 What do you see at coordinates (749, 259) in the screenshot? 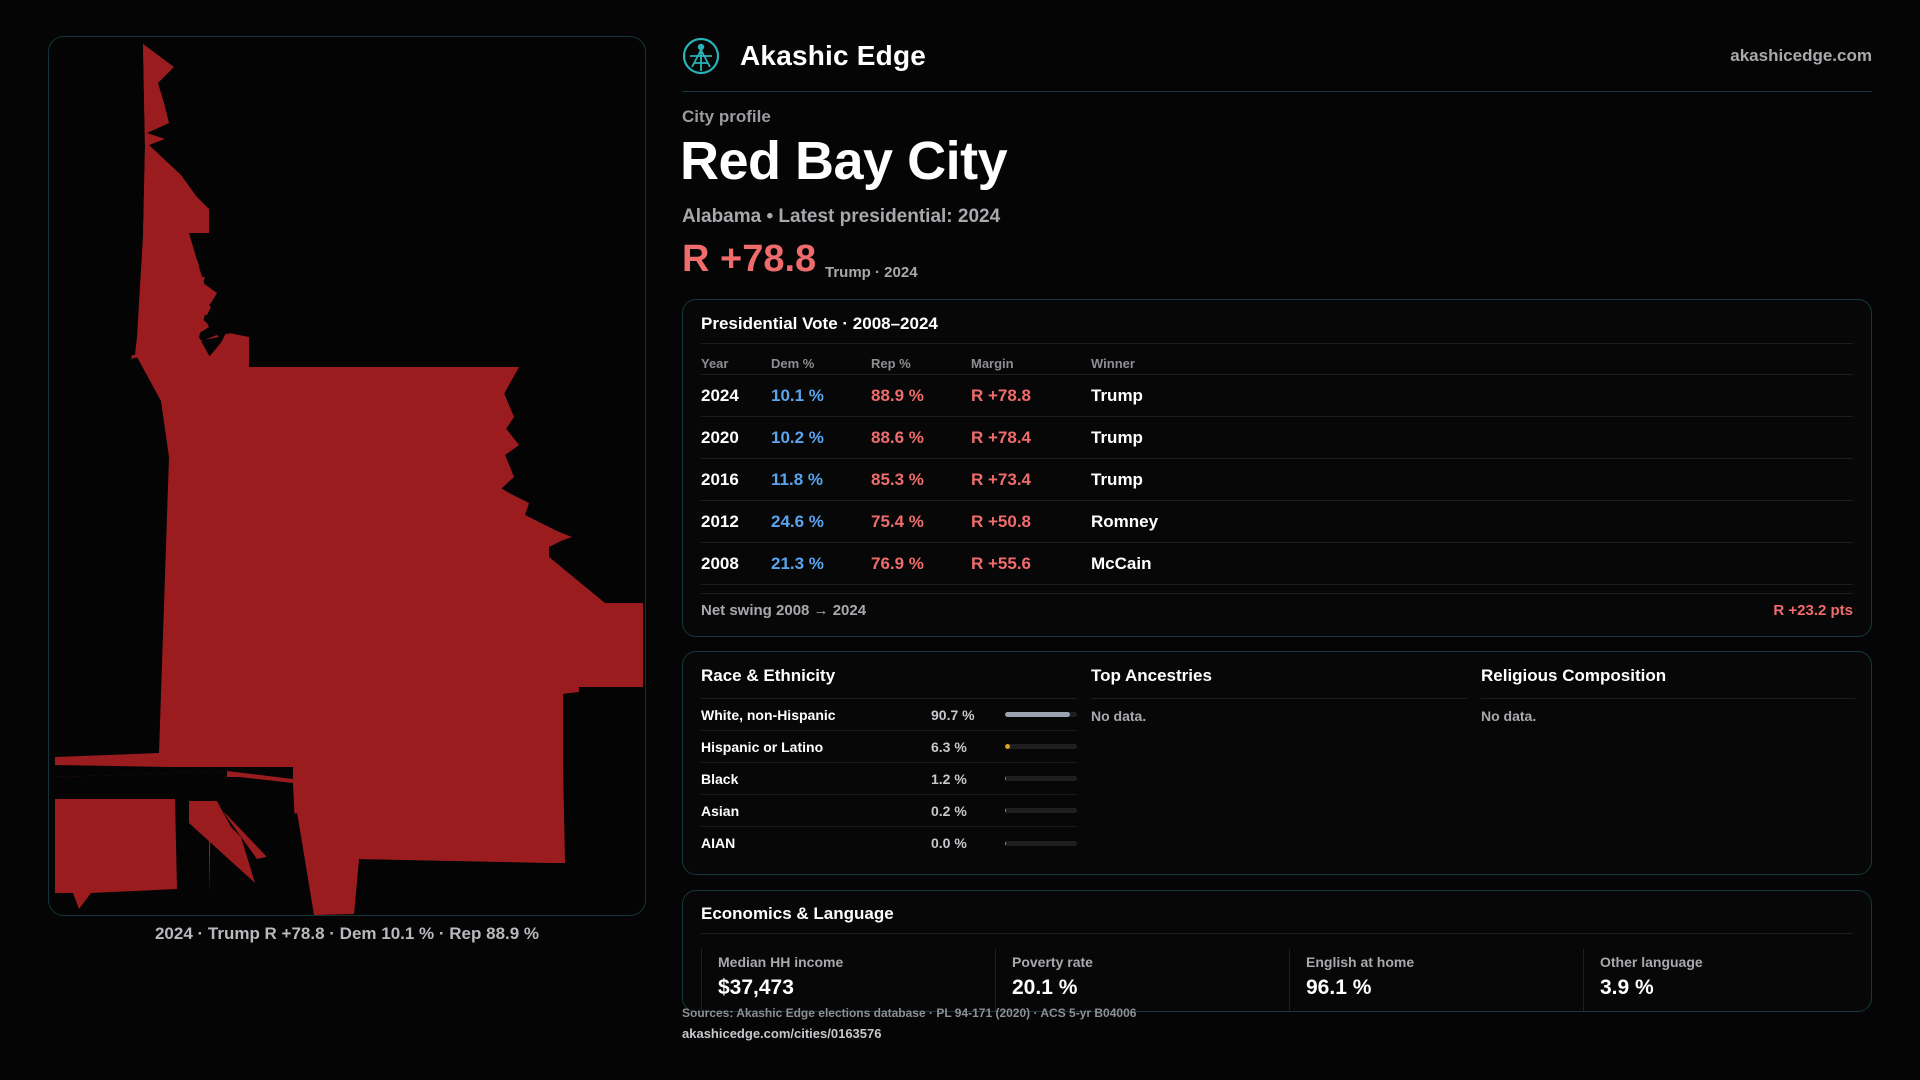
I see `headline-margin: R +78.8` at bounding box center [749, 259].